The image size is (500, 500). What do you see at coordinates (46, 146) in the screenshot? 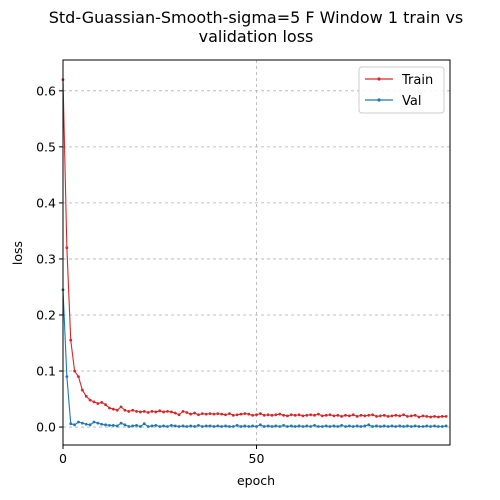
I see `y-tick-label: 0.5` at bounding box center [46, 146].